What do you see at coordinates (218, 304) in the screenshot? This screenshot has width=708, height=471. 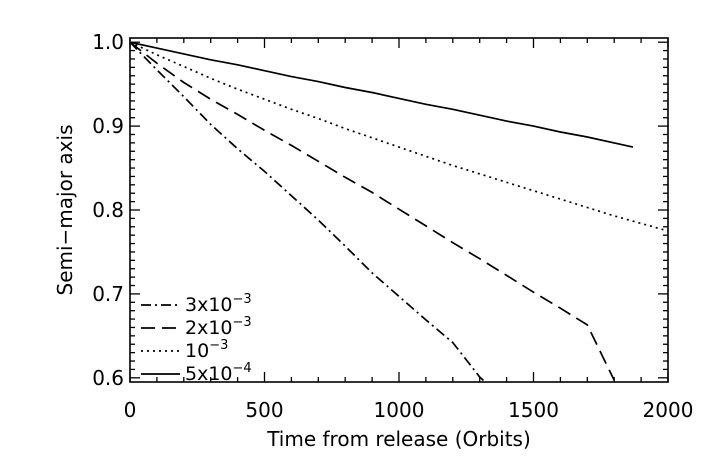 I see `legend-label: 3x10⁻³` at bounding box center [218, 304].